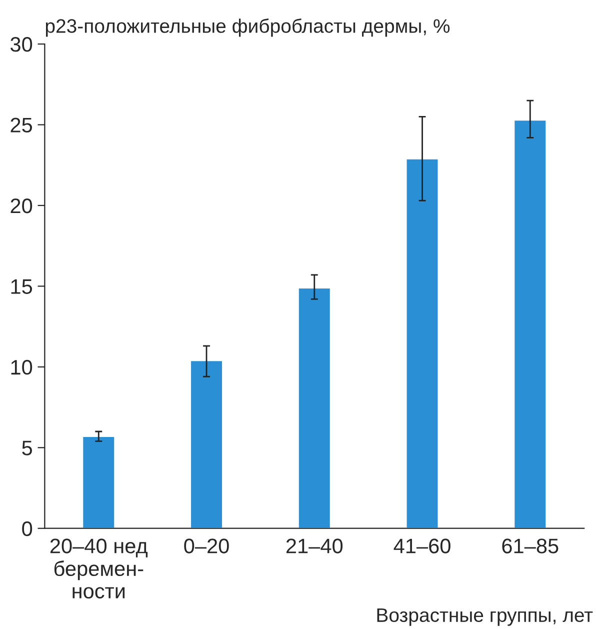 Image resolution: width=596 pixels, height=629 pixels. Describe the element at coordinates (21, 286) in the screenshot. I see `y-tick-label: 15` at that location.